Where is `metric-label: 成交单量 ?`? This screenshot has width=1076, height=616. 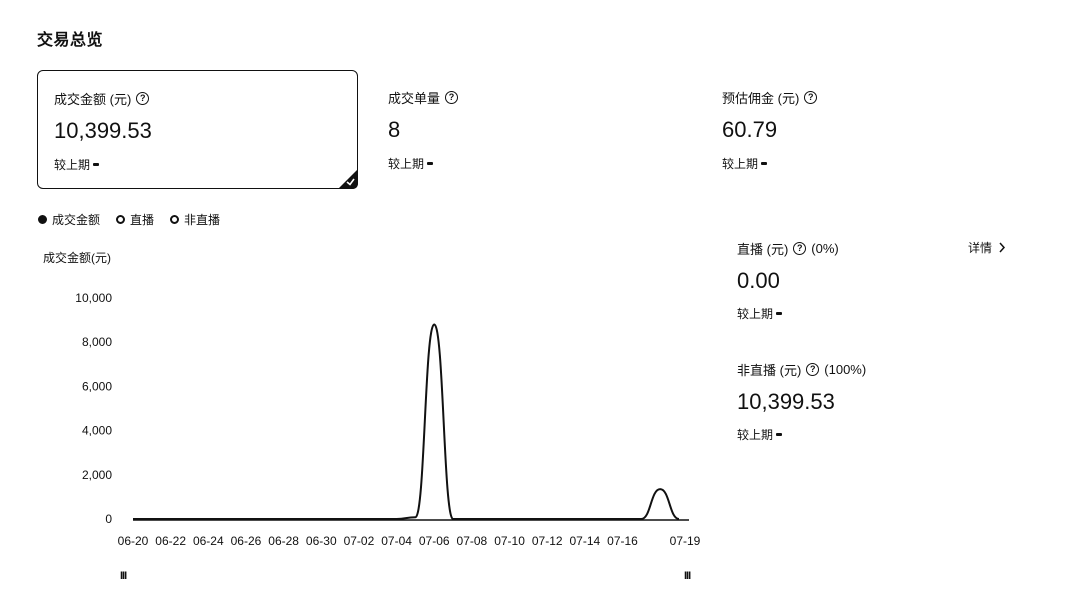 metric-label: 成交单量 ? is located at coordinates (532, 97).